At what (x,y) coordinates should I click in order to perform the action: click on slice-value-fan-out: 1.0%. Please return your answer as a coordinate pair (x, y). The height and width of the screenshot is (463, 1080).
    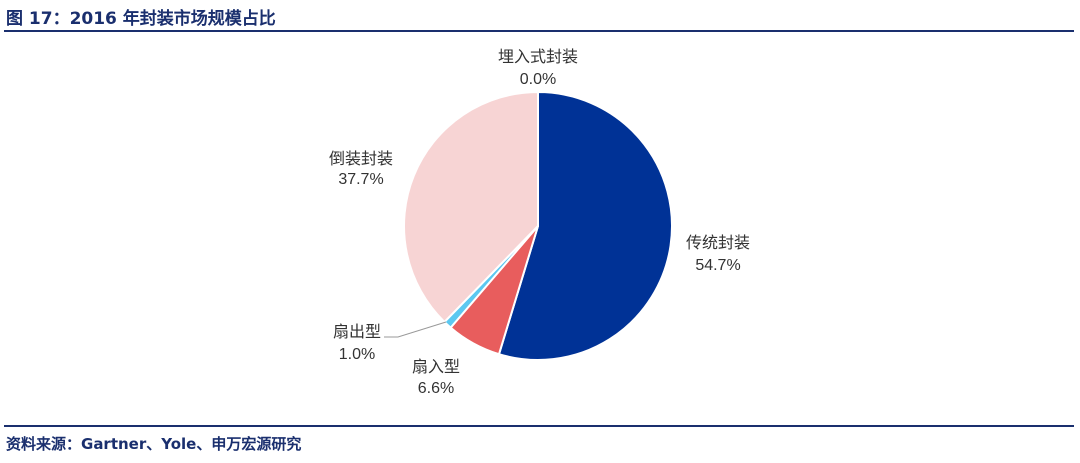
    Looking at the image, I should click on (357, 354).